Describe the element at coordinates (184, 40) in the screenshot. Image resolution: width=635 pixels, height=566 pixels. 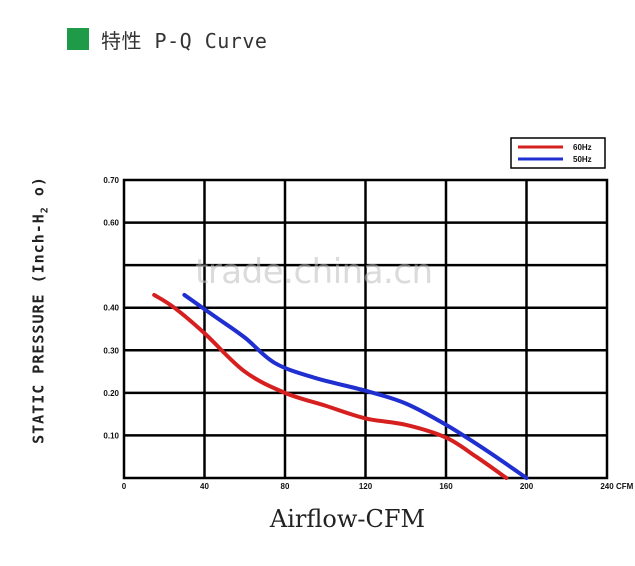
I see `page-title: 特性 P-Q Curve` at that location.